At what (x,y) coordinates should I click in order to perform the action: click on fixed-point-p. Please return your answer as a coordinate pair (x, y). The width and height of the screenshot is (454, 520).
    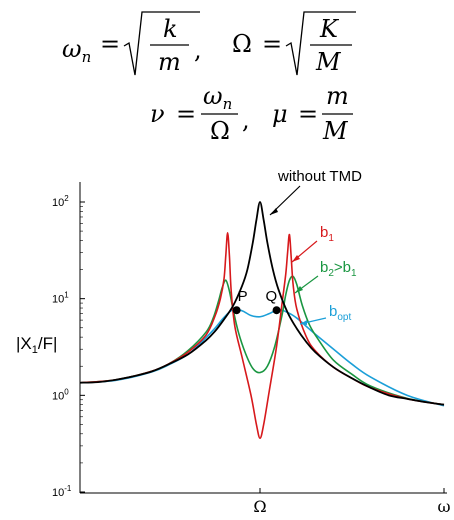
    Looking at the image, I should click on (236, 310).